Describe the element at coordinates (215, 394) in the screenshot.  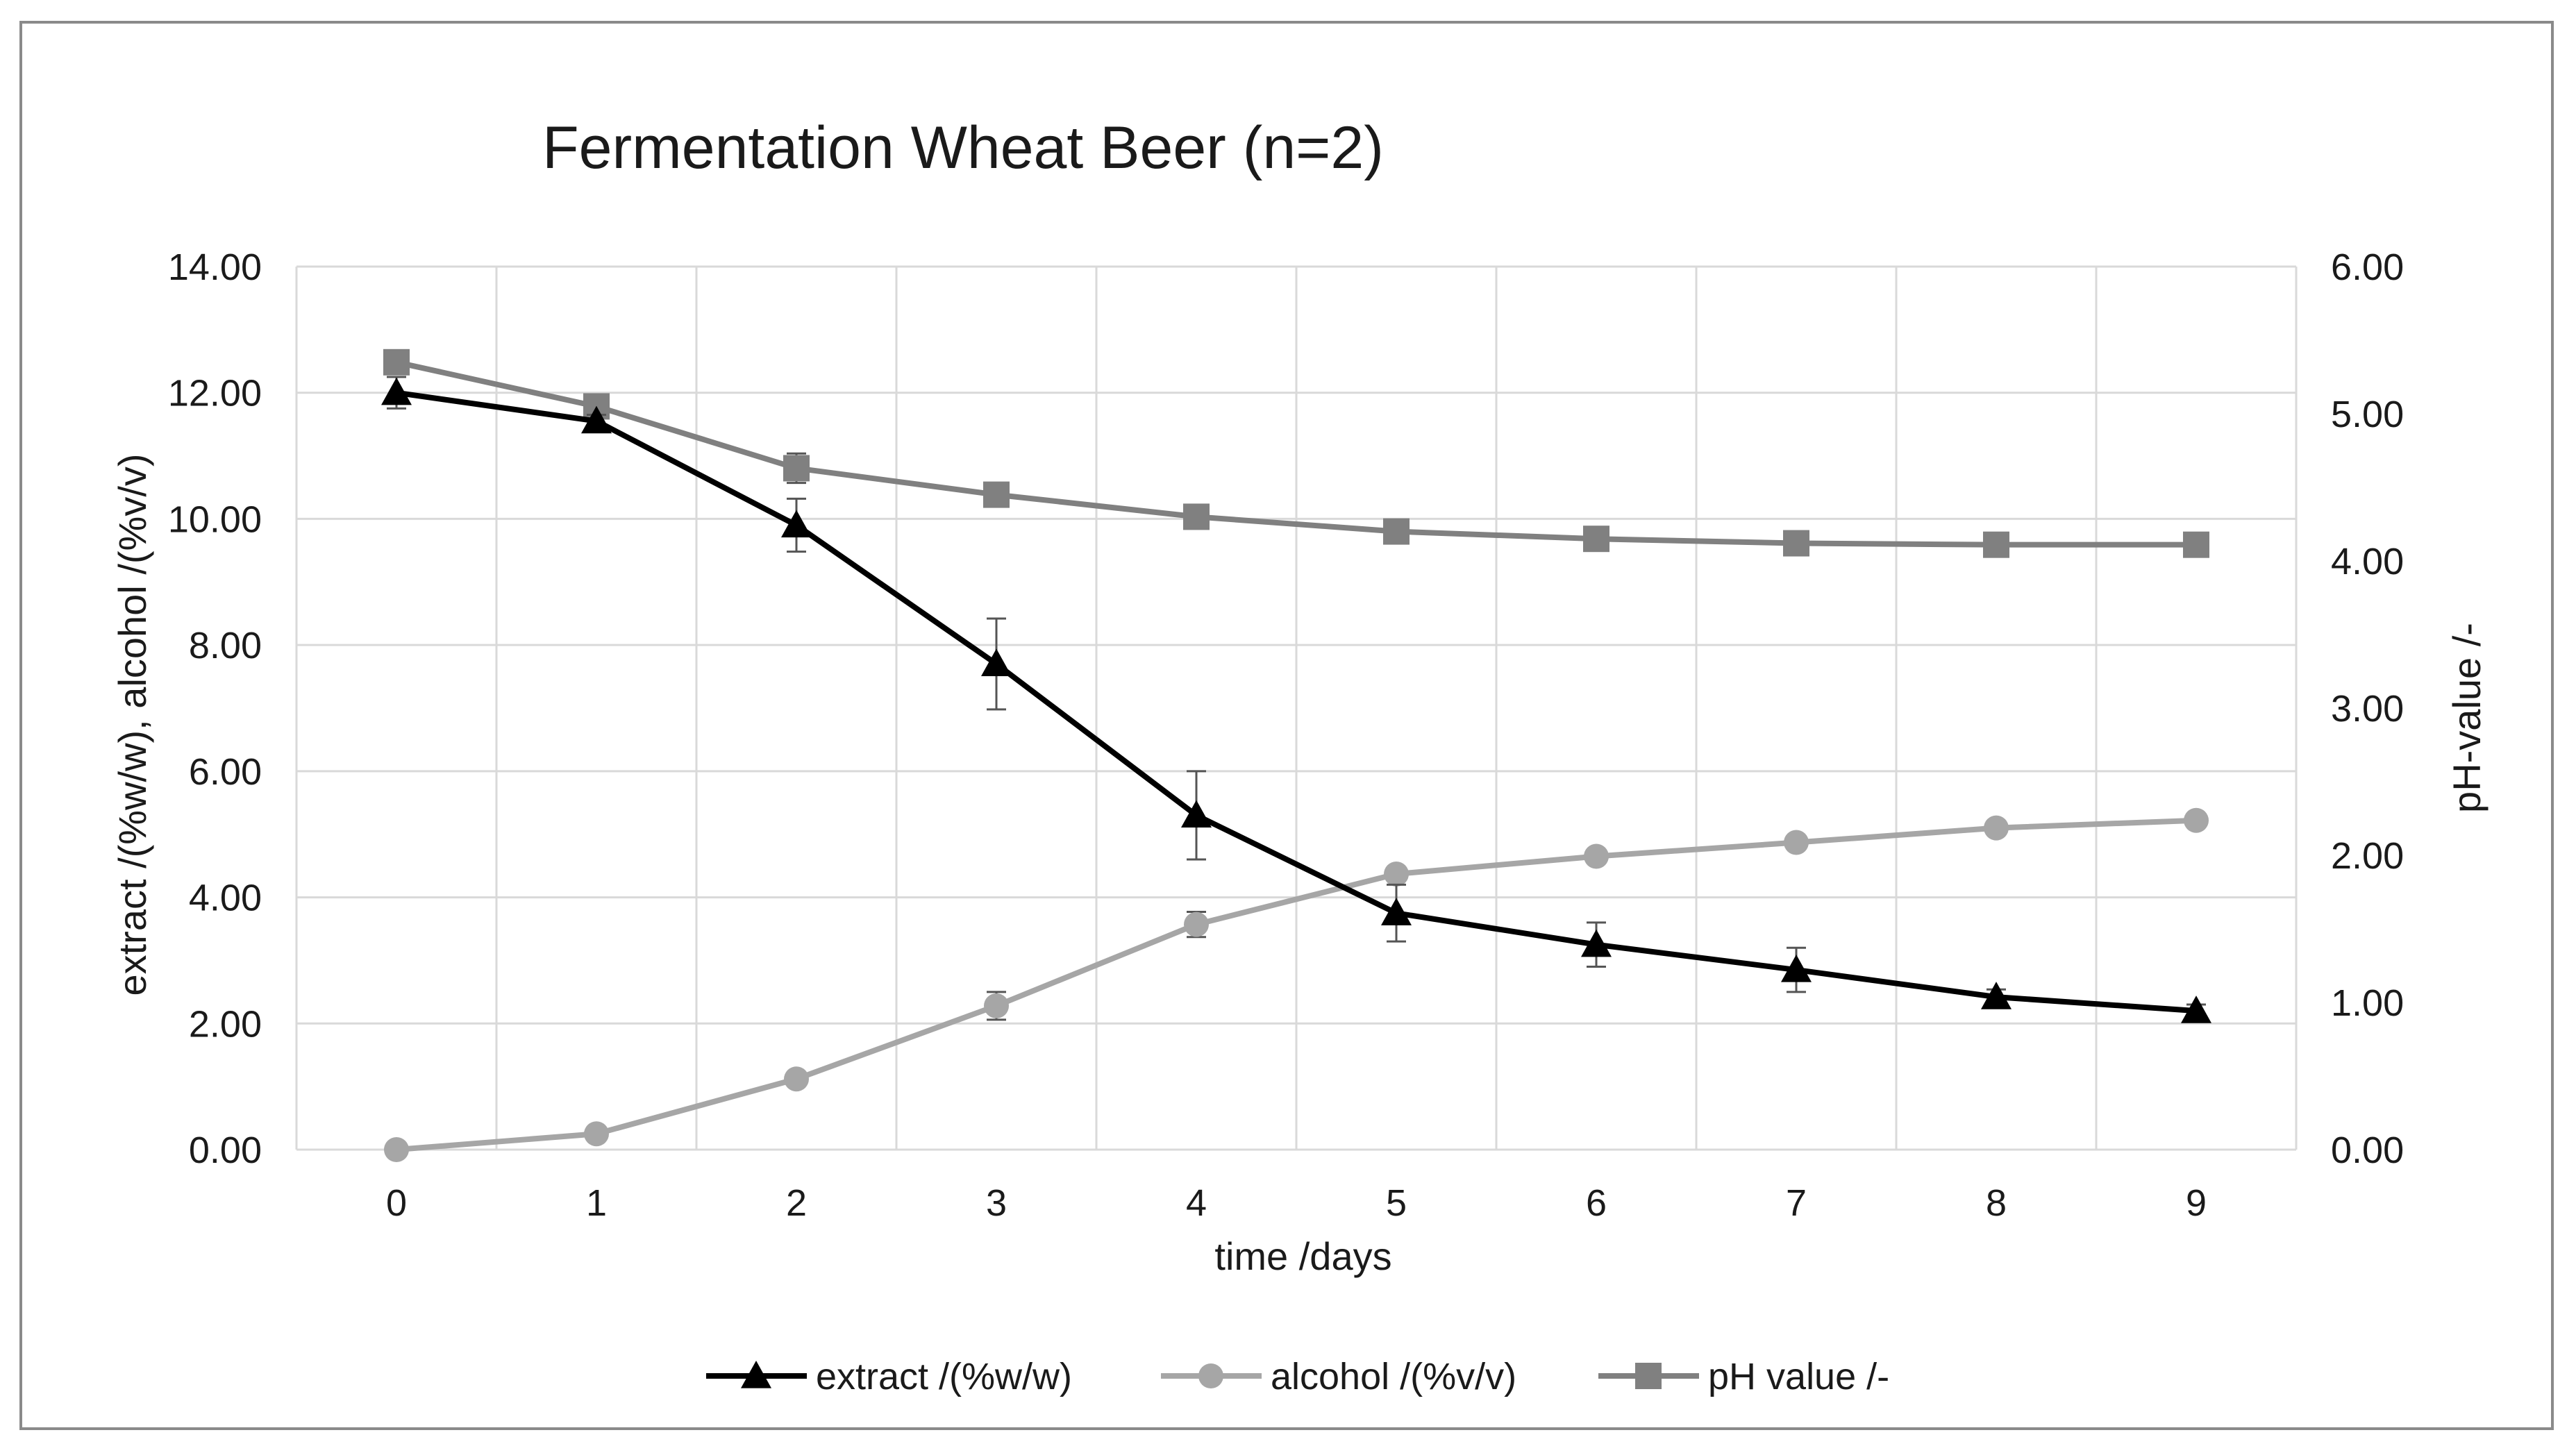
I see `y-tick-label: 12.00` at that location.